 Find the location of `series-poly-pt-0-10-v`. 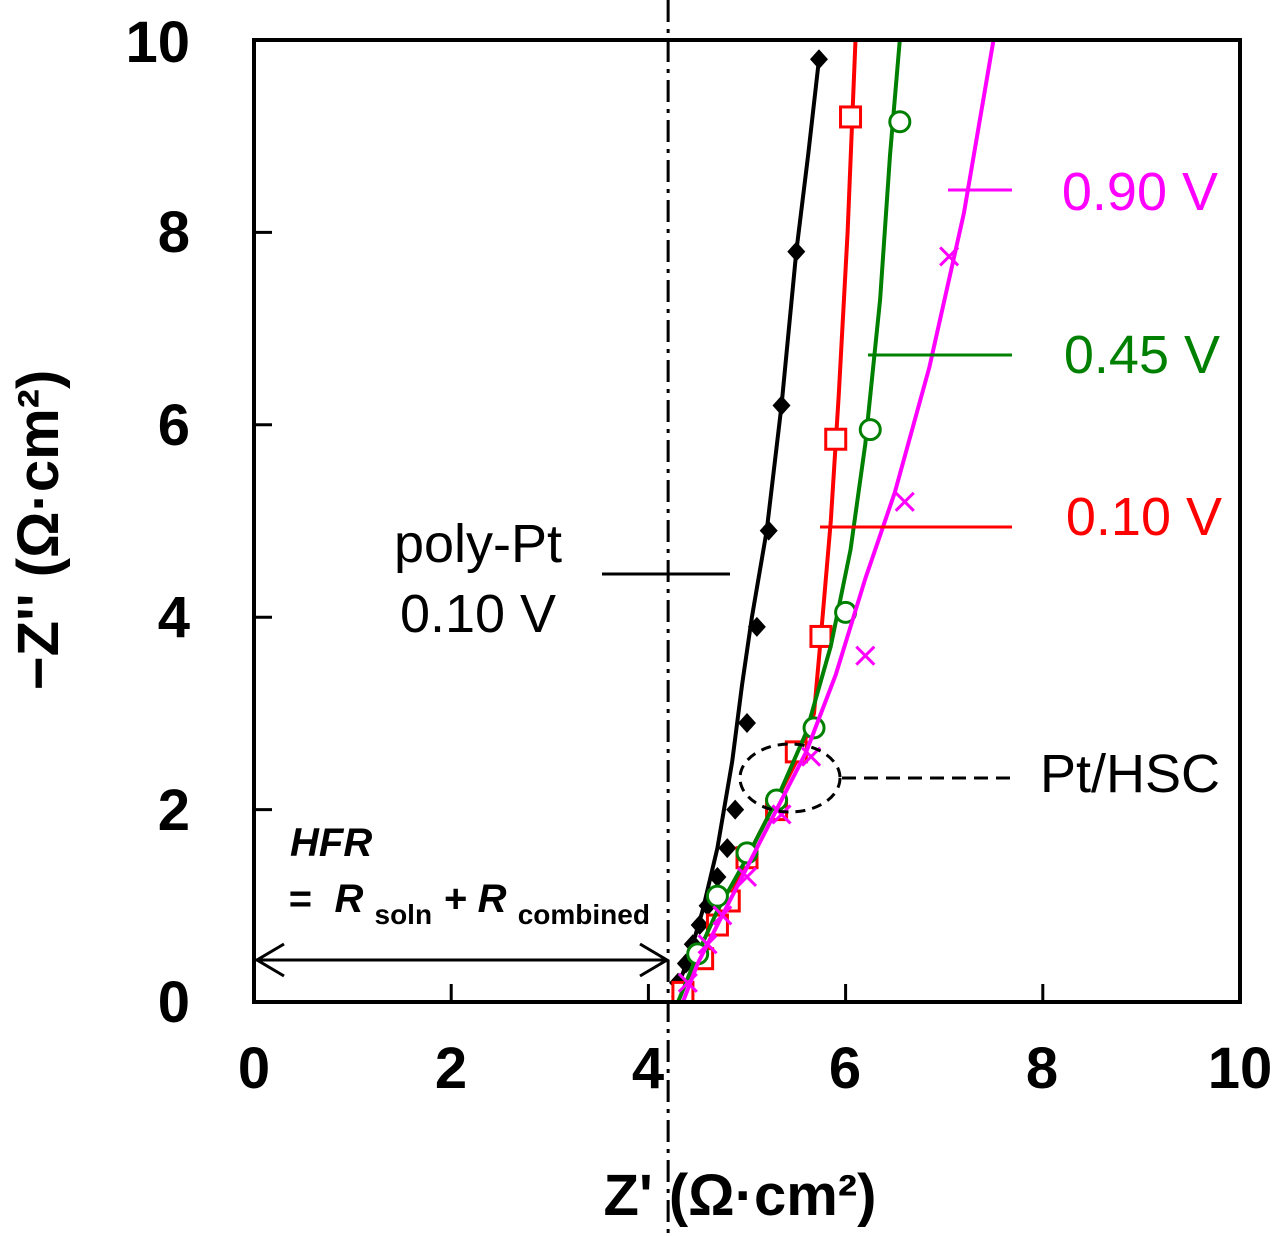

series-poly-pt-0-10-v is located at coordinates (748, 523).